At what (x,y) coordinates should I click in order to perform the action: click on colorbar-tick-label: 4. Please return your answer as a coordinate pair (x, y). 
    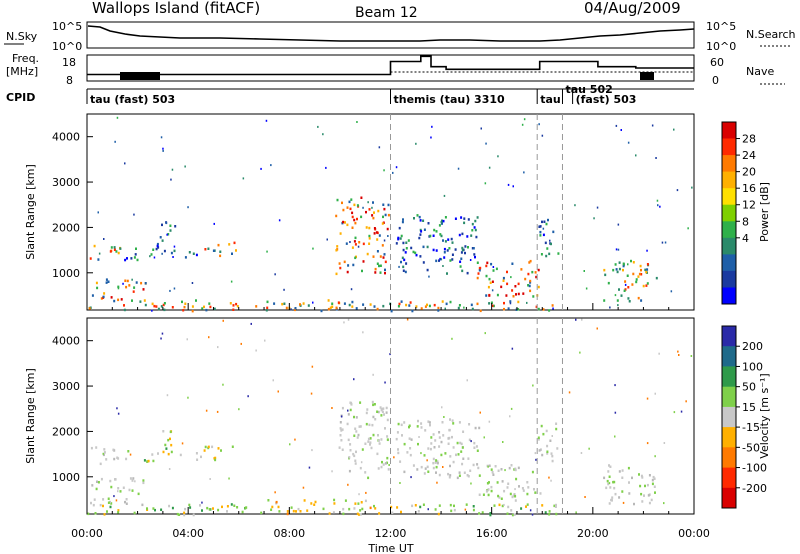
    Looking at the image, I should click on (745, 238).